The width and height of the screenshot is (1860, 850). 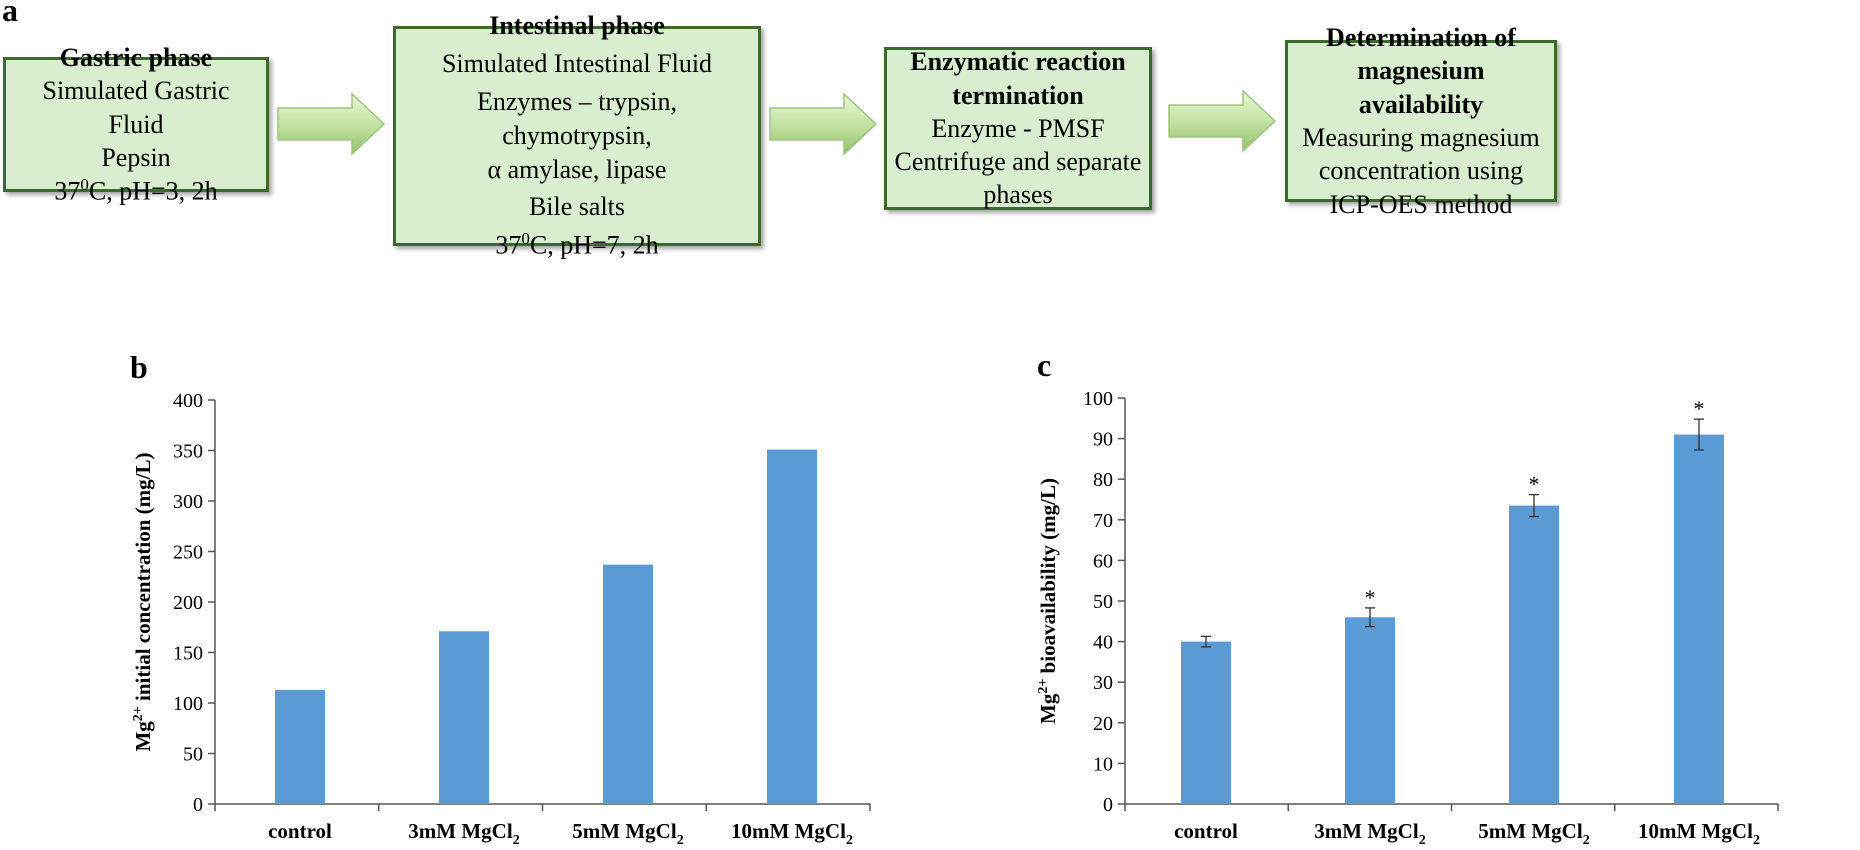 What do you see at coordinates (188, 603) in the screenshot?
I see `y-tick-label: 200` at bounding box center [188, 603].